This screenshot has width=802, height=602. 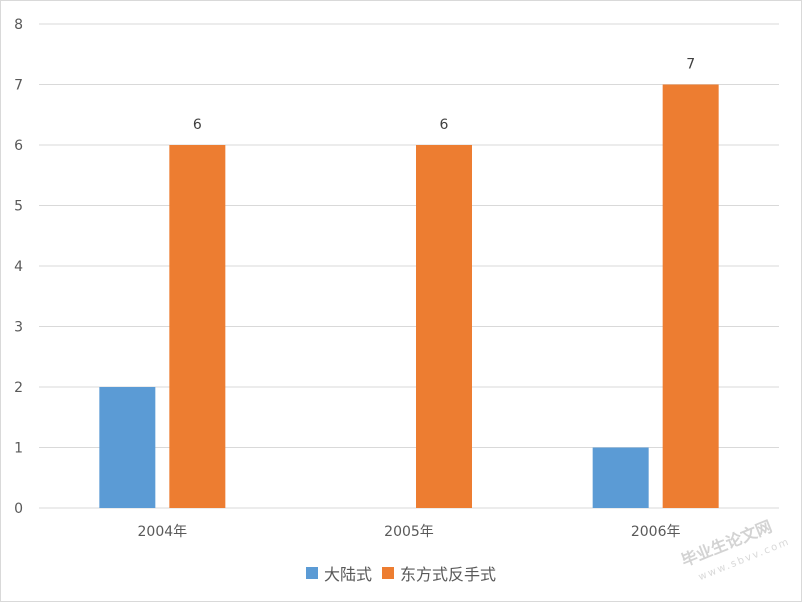 I want to click on x-tick-label-0: 2004年, so click(x=163, y=532).